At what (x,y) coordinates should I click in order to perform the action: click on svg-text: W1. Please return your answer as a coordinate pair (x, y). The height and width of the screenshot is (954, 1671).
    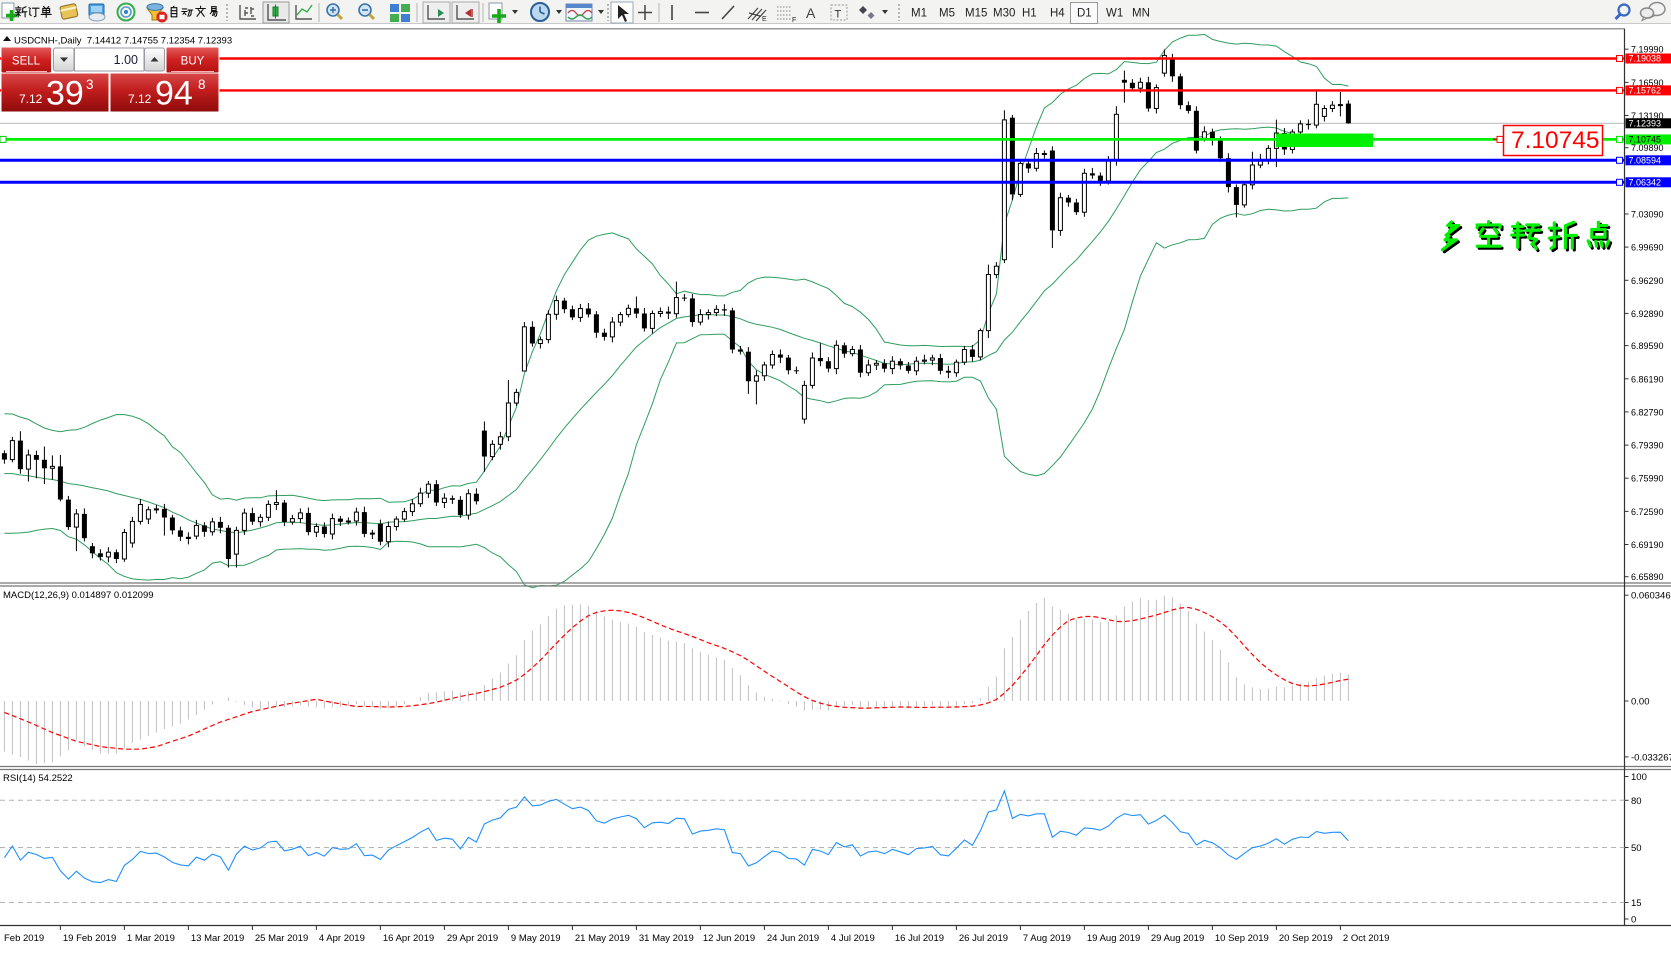
    Looking at the image, I should click on (1114, 14).